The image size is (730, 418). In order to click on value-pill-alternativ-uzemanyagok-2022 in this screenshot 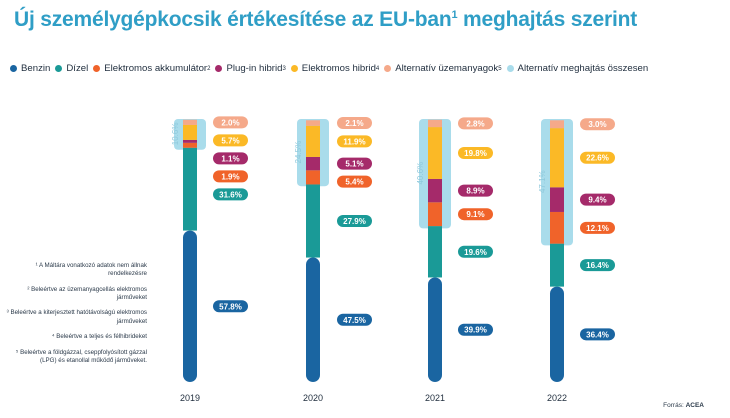, I will do `click(597, 124)`.